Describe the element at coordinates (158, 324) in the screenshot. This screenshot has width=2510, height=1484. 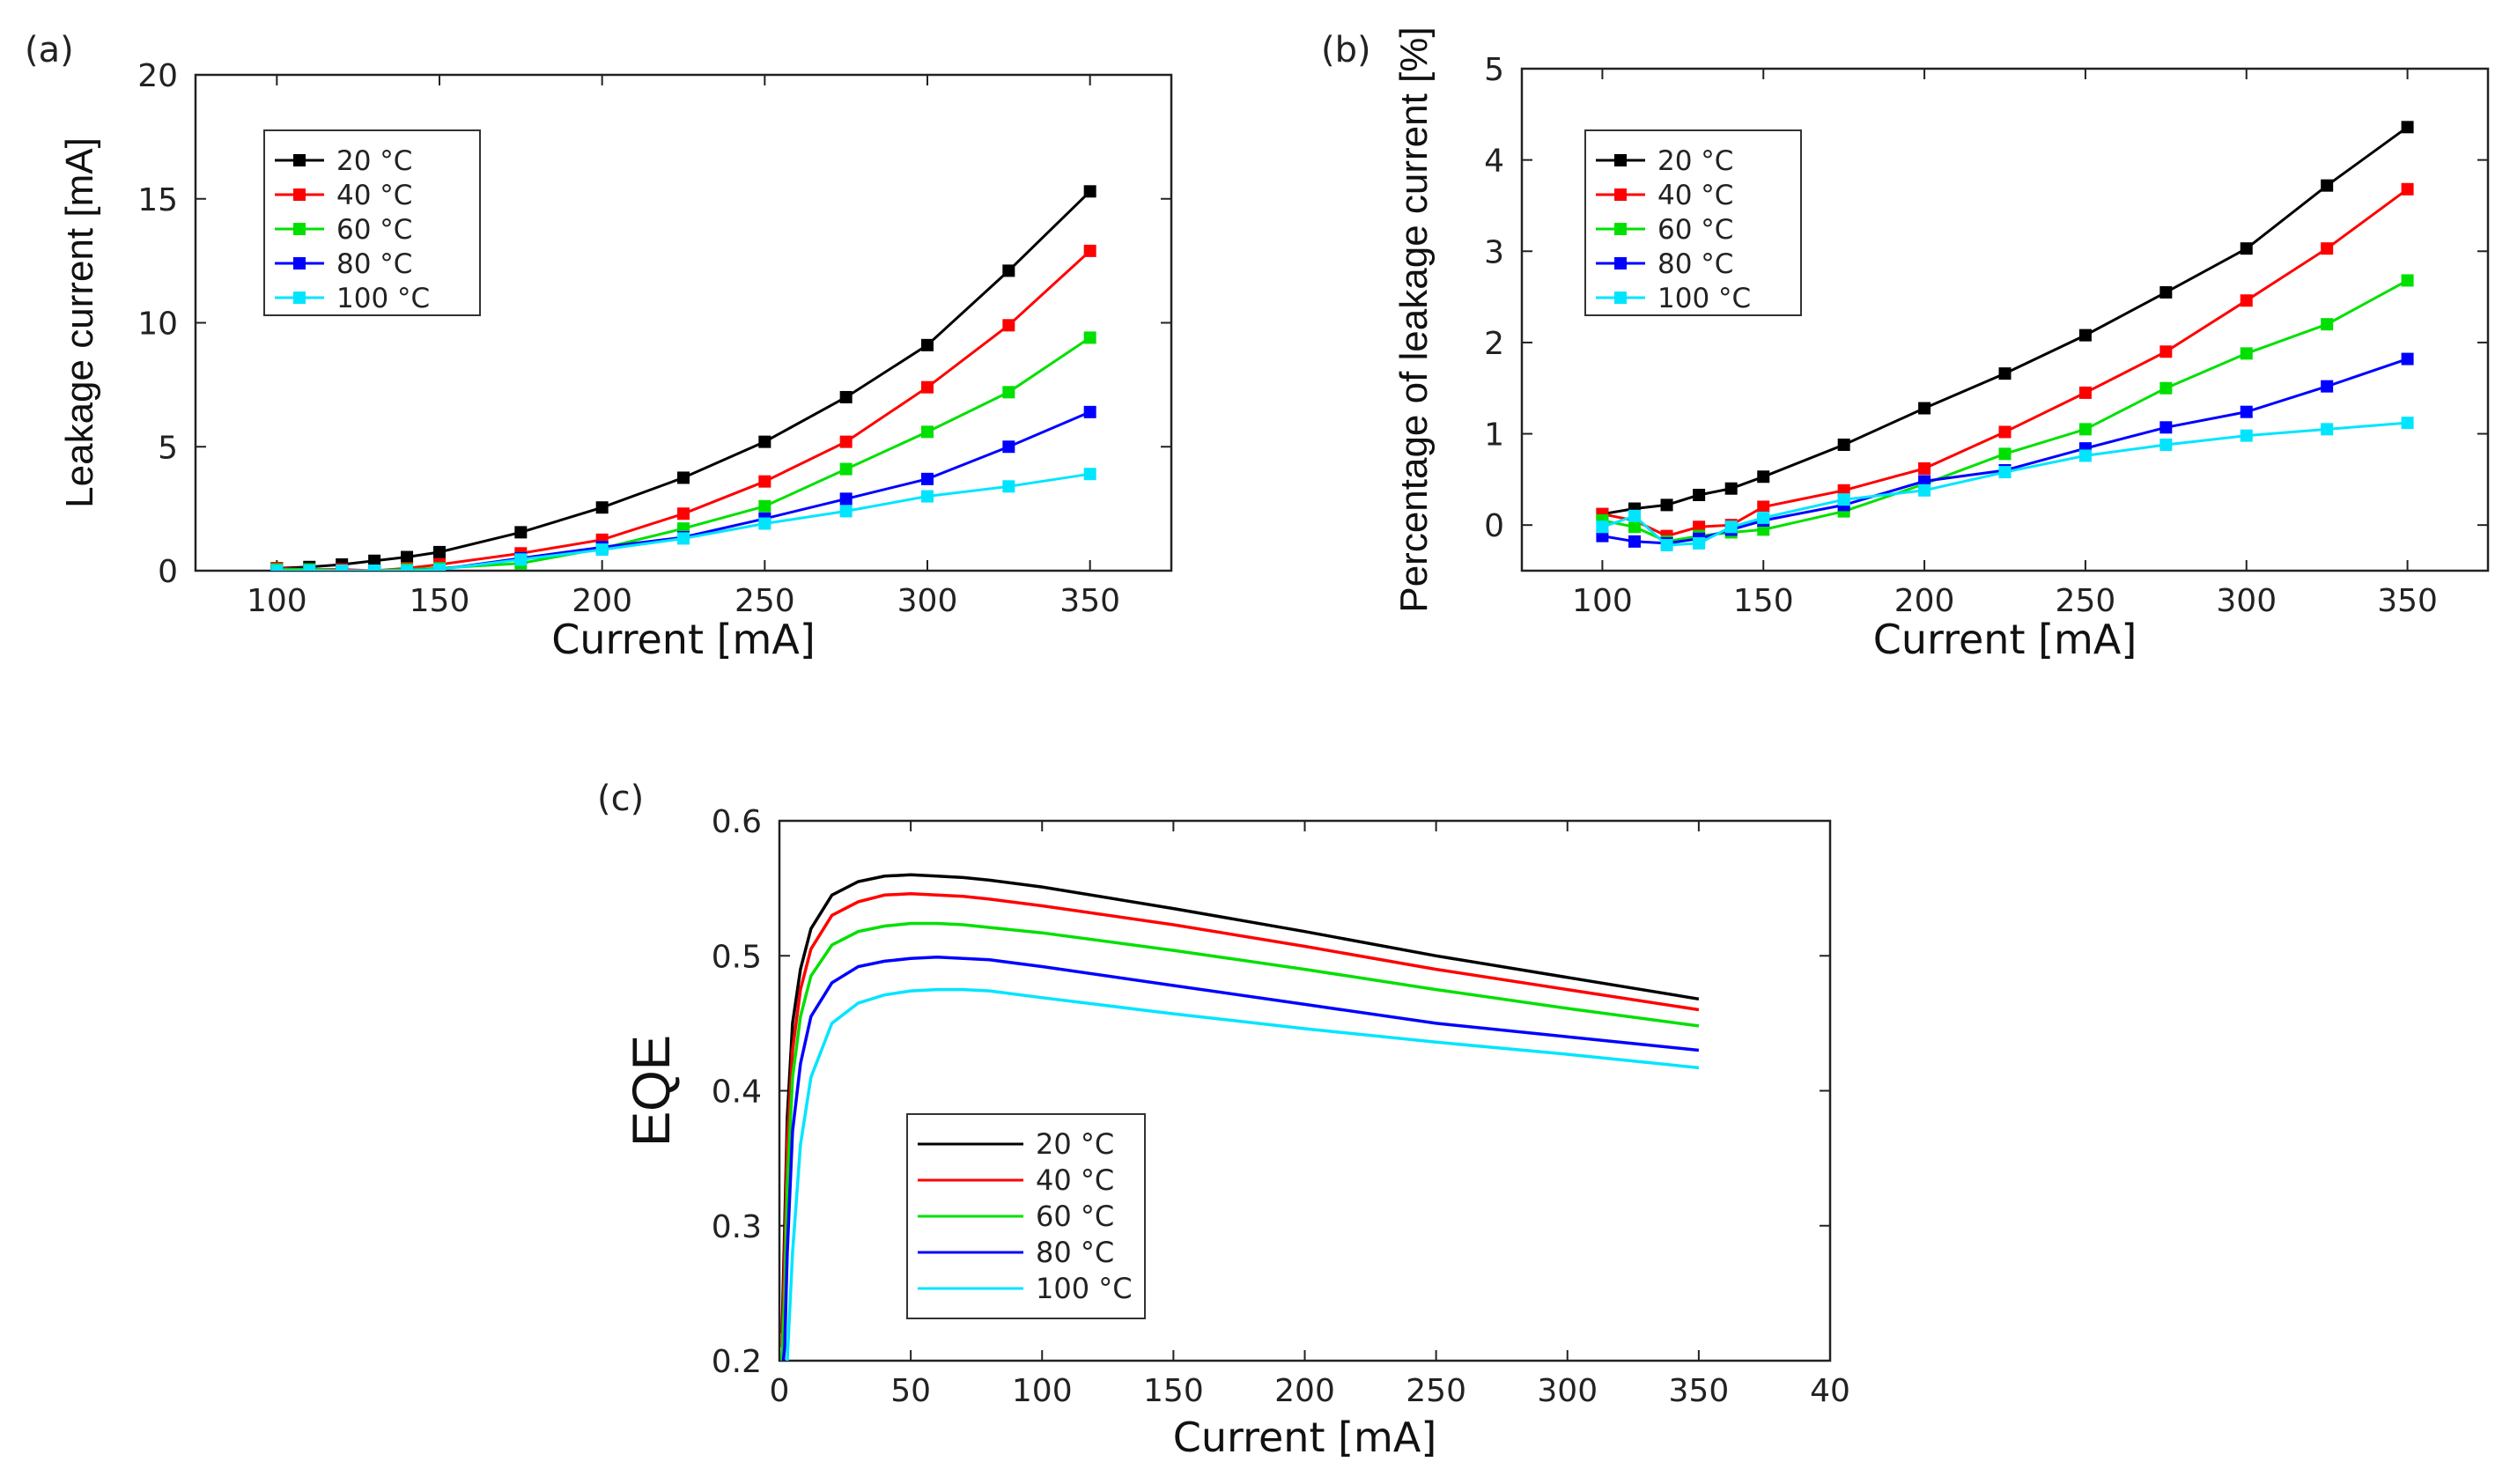
I see `y-tick-label: 10` at that location.